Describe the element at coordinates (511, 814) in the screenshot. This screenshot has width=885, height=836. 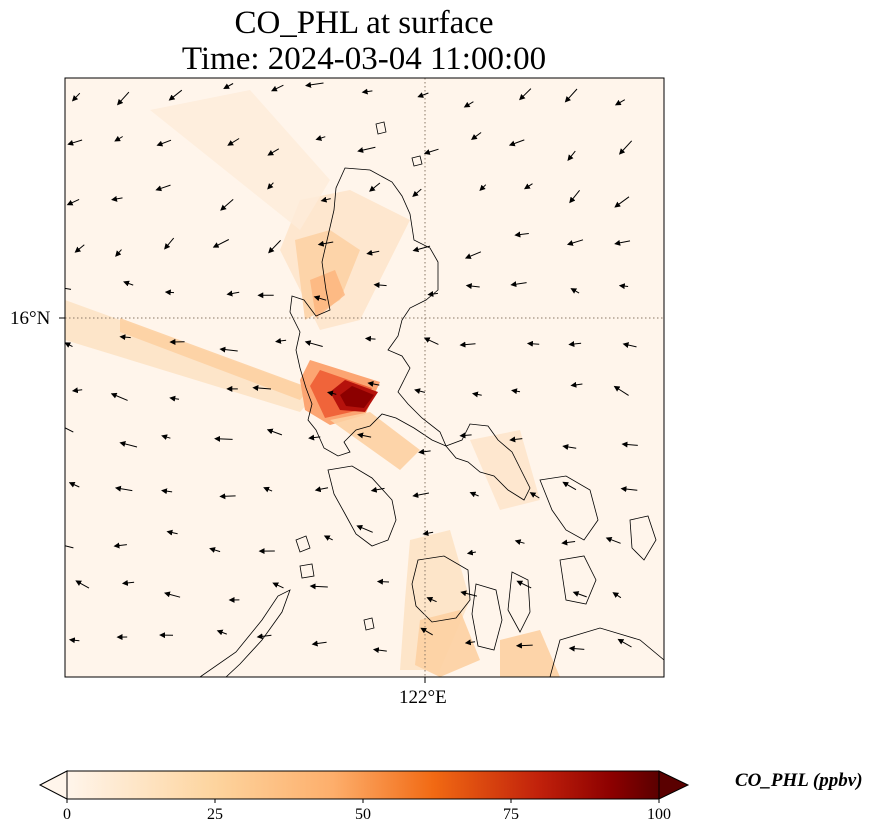
I see `colorbar-tick-75: 75` at that location.